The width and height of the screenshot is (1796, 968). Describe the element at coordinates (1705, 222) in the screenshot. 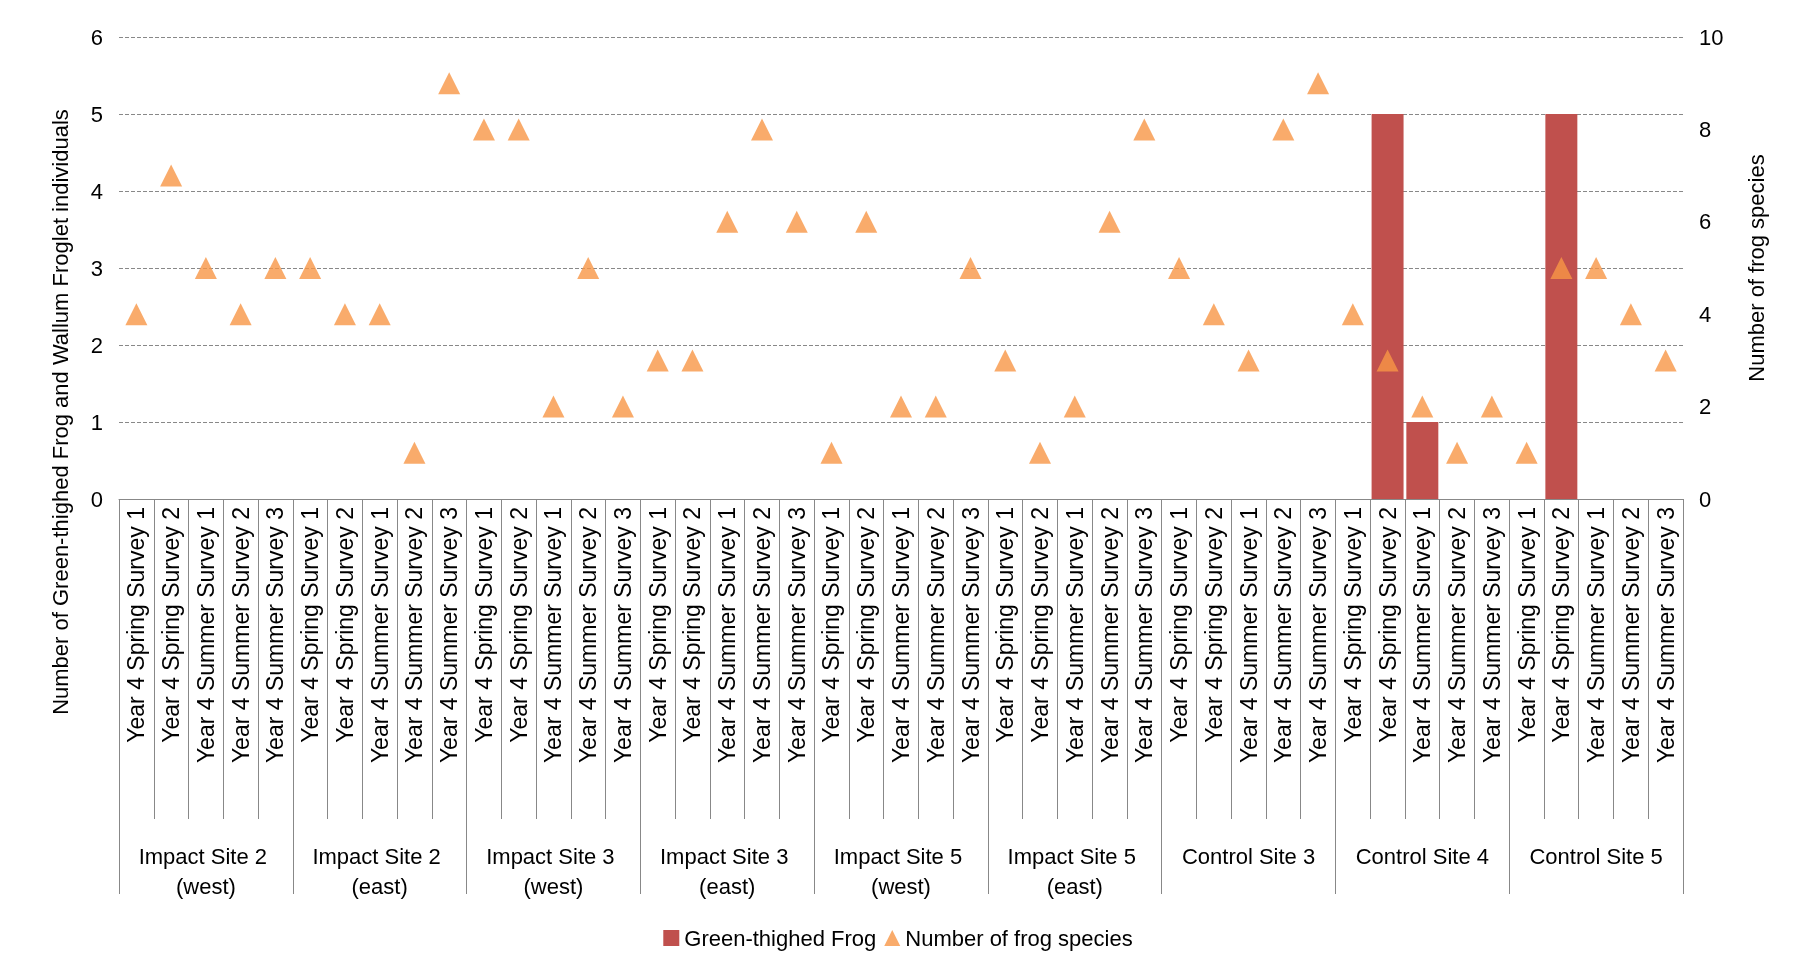

I see `y2-tick-label: 6` at that location.